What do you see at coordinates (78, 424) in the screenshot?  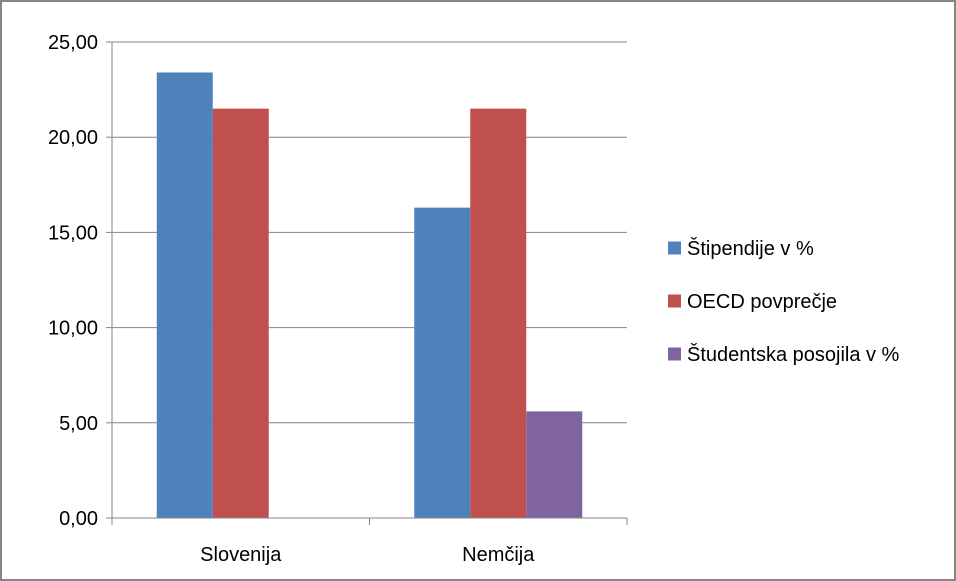 I see `y-tick-label: 5,00` at bounding box center [78, 424].